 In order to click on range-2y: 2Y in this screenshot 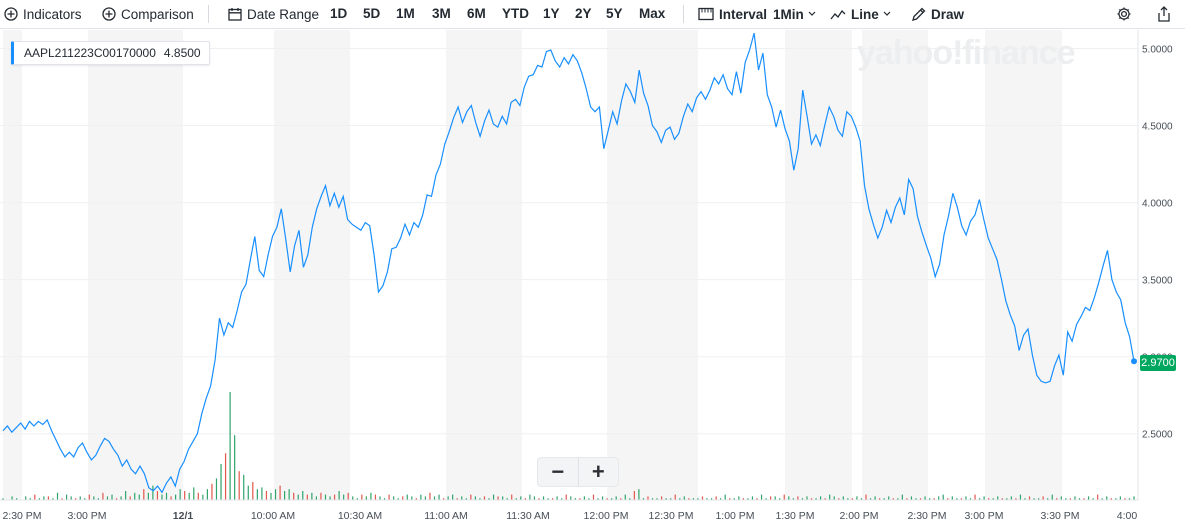, I will do `click(583, 13)`.